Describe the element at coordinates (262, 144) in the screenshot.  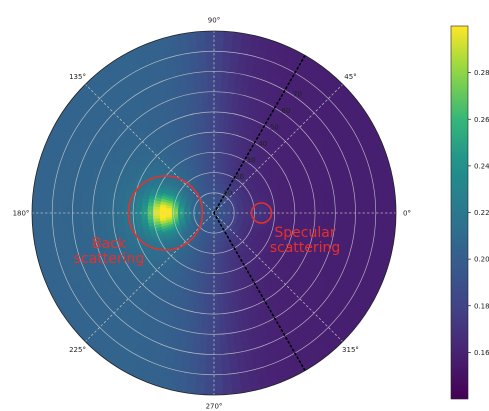
I see `radial-tick-label: 40` at that location.